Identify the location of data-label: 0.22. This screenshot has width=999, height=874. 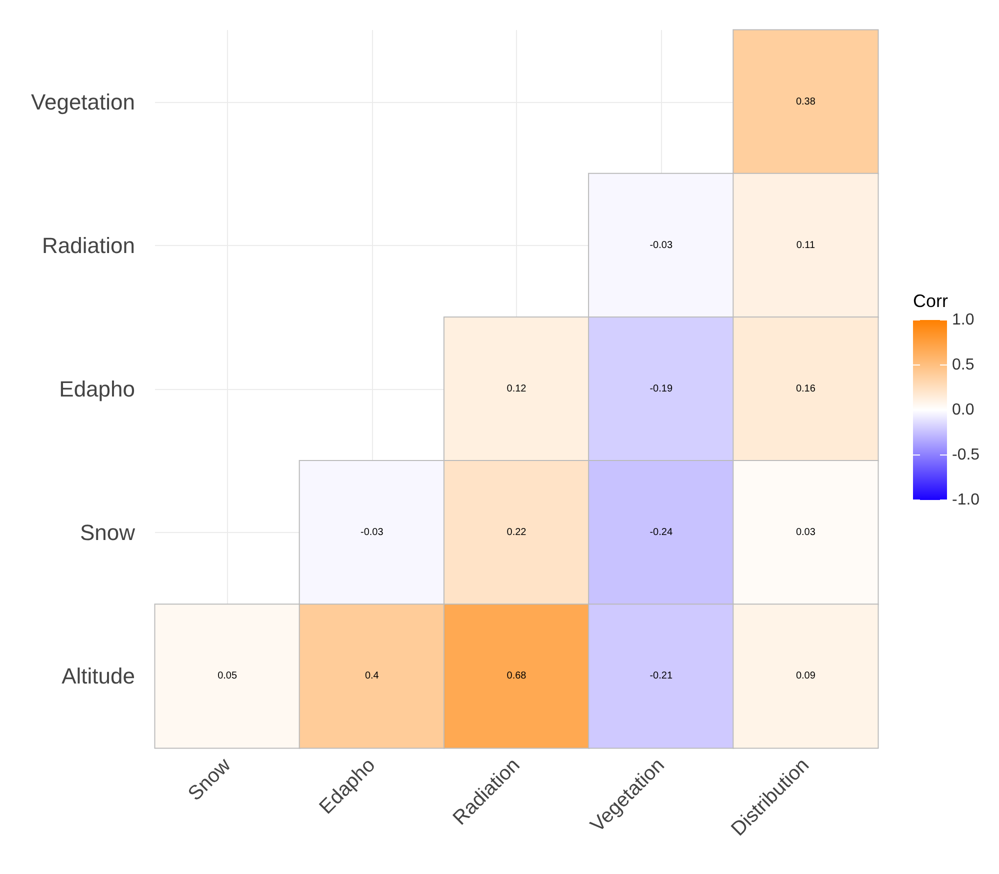
(516, 532).